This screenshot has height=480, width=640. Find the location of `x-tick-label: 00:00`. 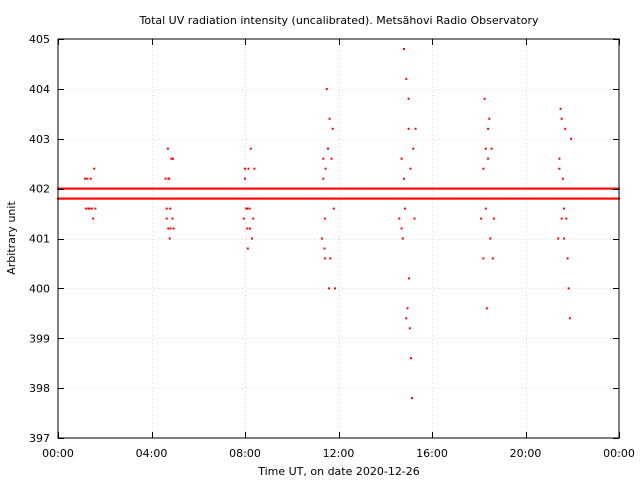

x-tick-label: 00:00 is located at coordinates (619, 453).